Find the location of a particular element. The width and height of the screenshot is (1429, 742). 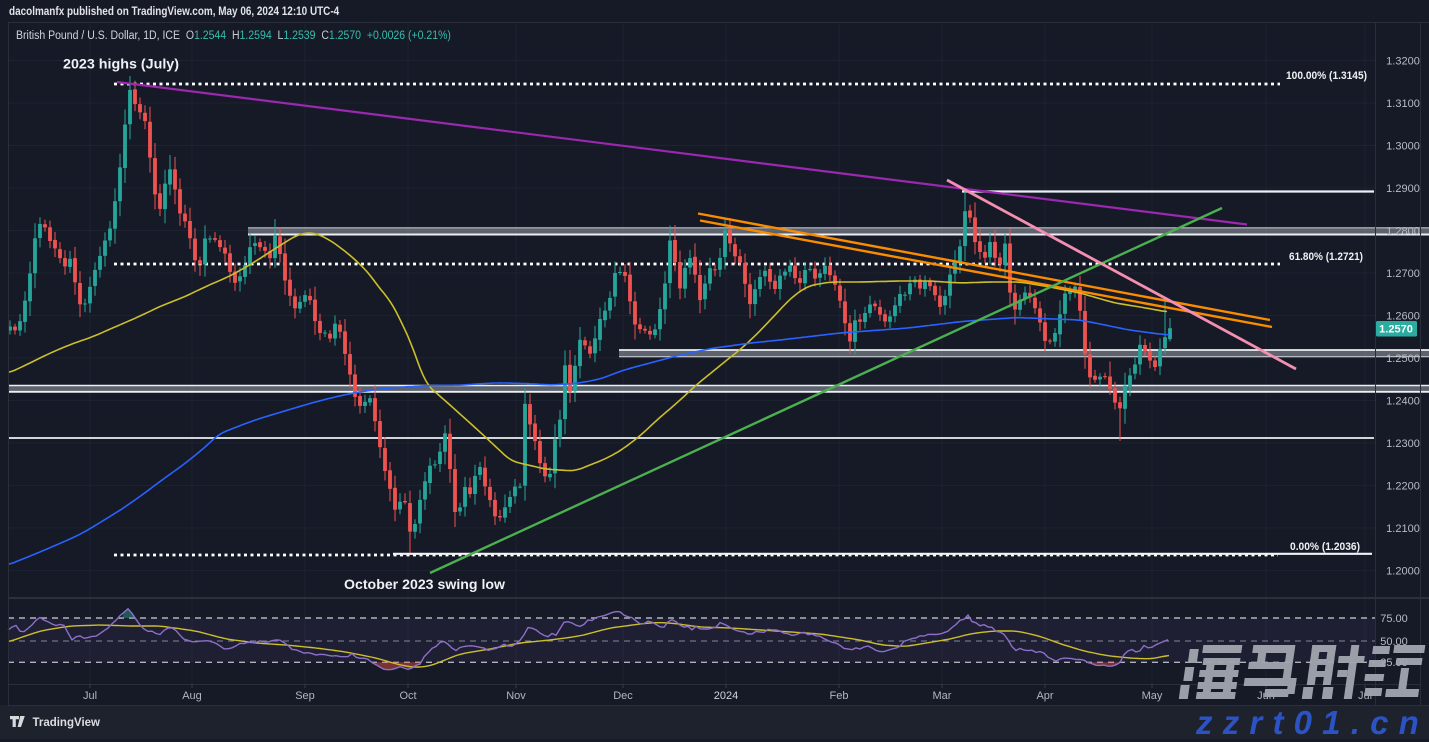

svg-text: 1.2570 is located at coordinates (1396, 330).